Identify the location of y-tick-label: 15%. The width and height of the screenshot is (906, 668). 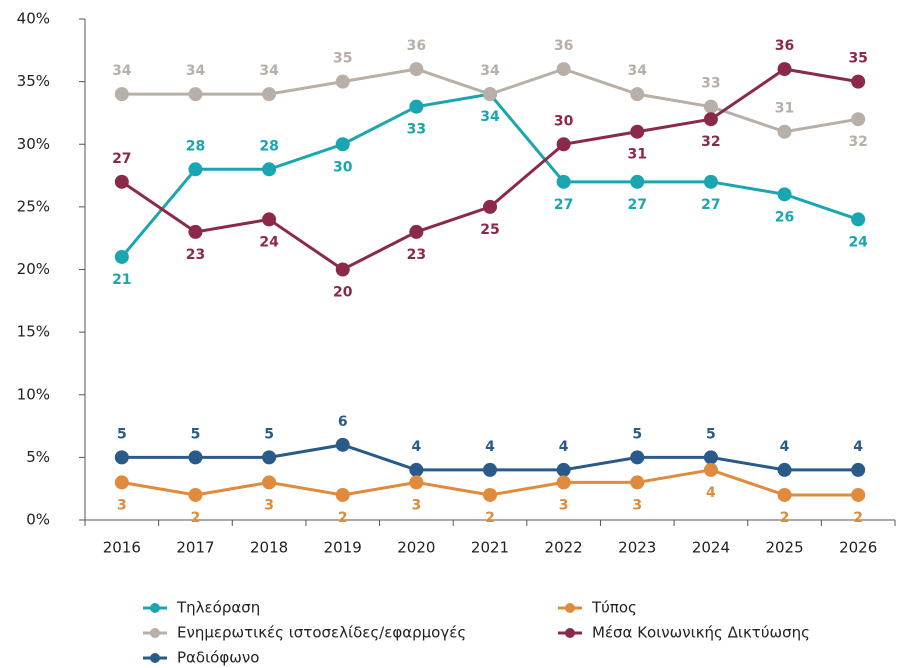
(33, 332).